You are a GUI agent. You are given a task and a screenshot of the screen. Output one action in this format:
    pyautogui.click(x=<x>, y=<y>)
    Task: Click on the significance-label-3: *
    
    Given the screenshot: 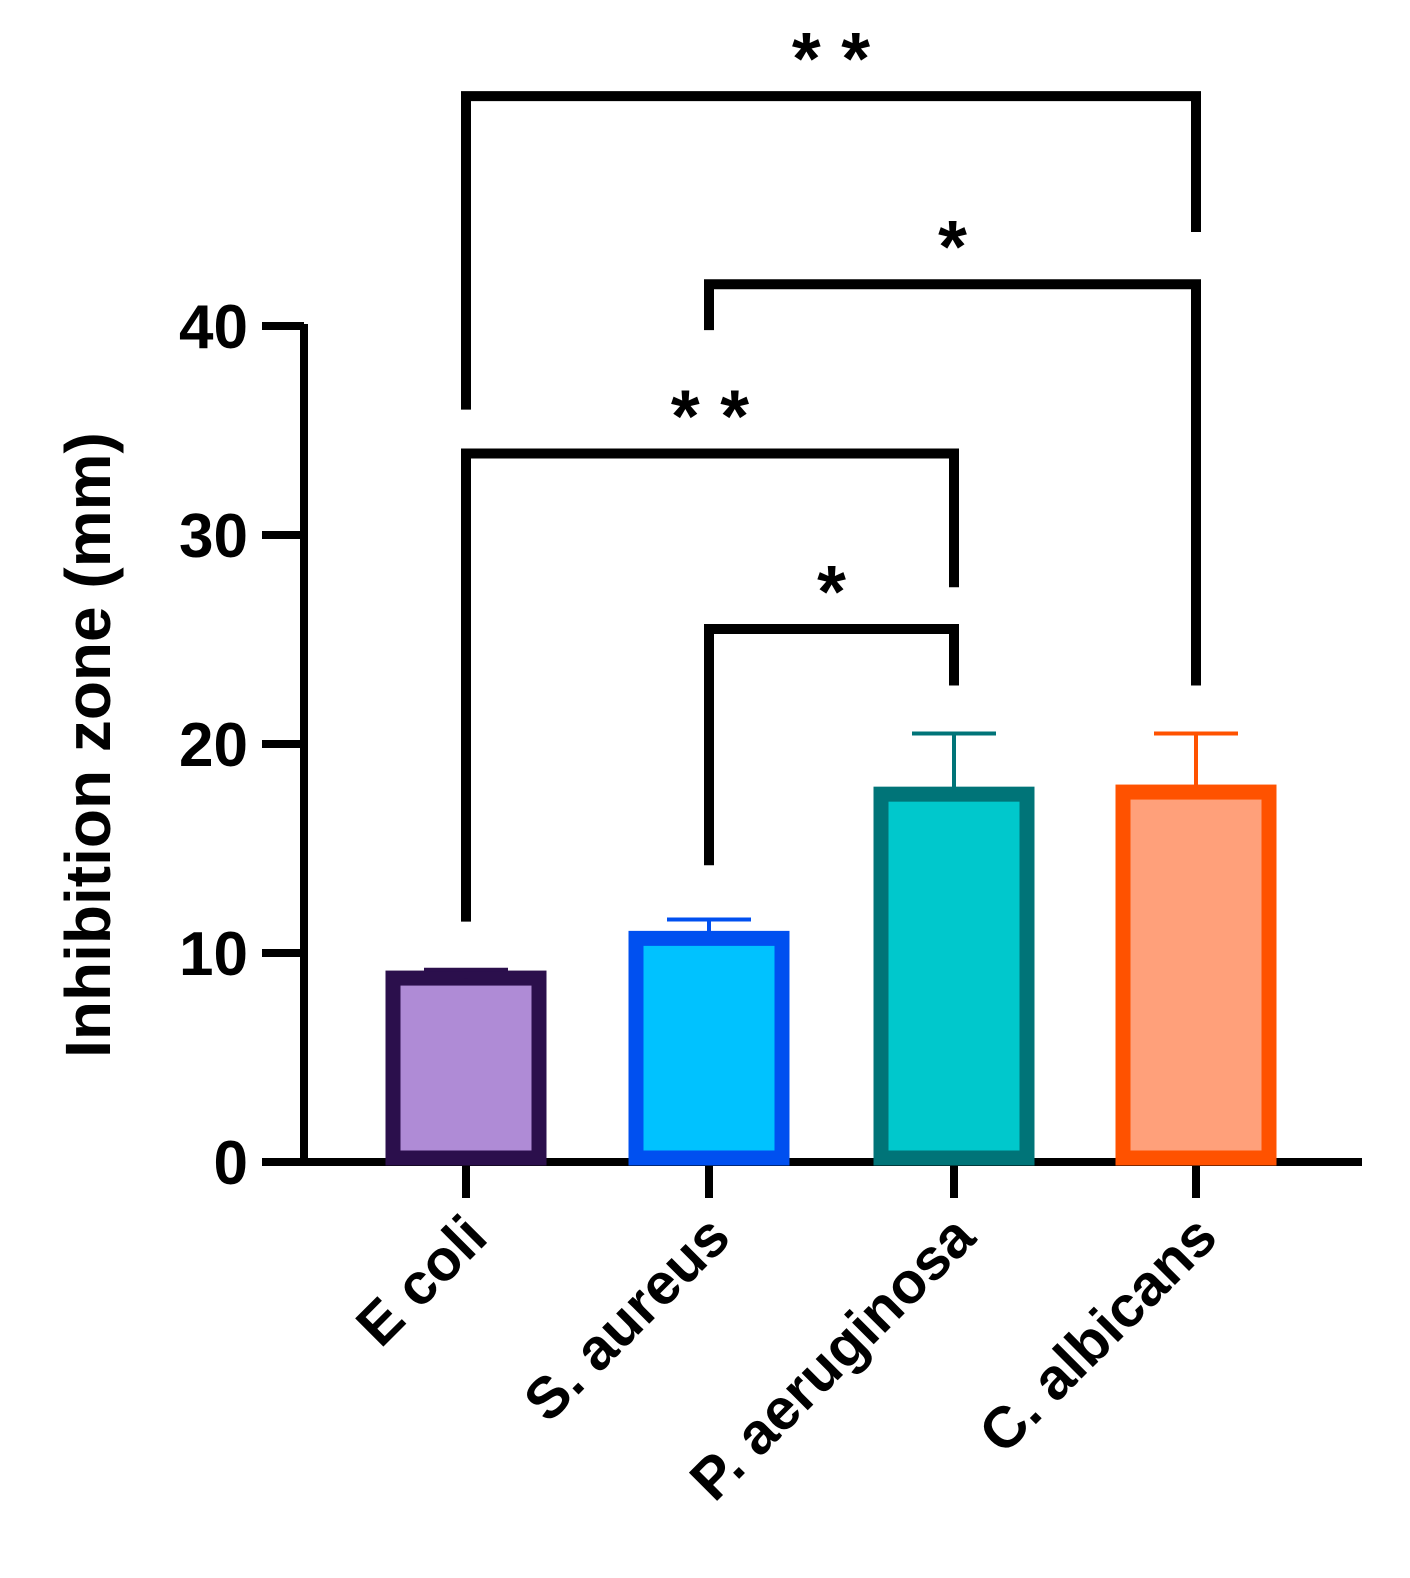 What is the action you would take?
    pyautogui.click(x=831, y=591)
    